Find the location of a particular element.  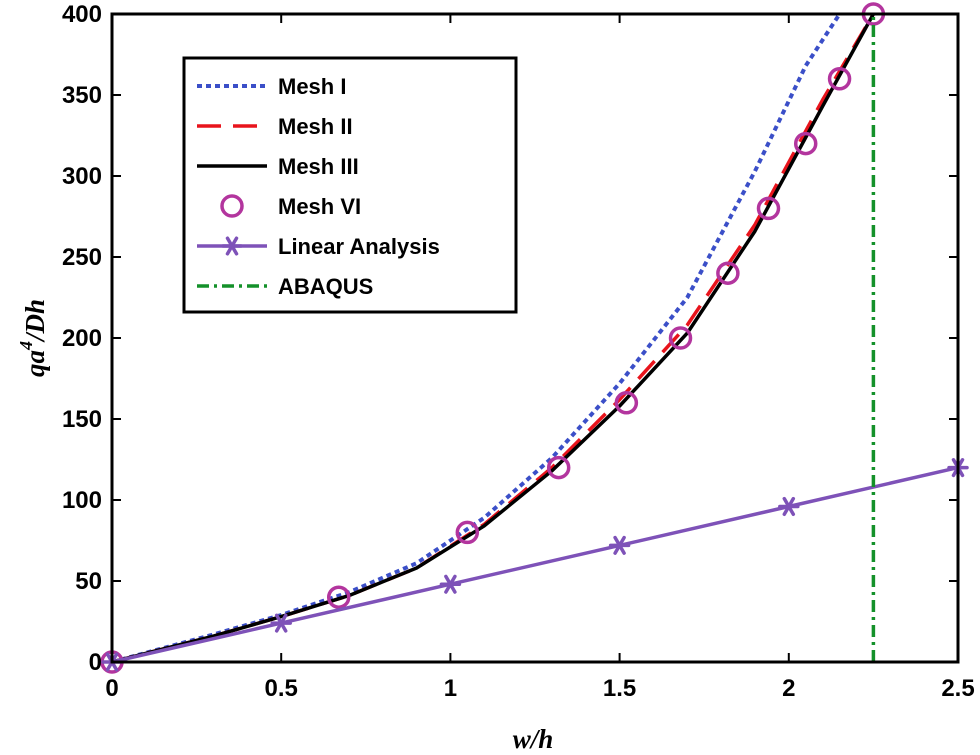

y-axis-title: qa4/Dh is located at coordinates (33, 338).